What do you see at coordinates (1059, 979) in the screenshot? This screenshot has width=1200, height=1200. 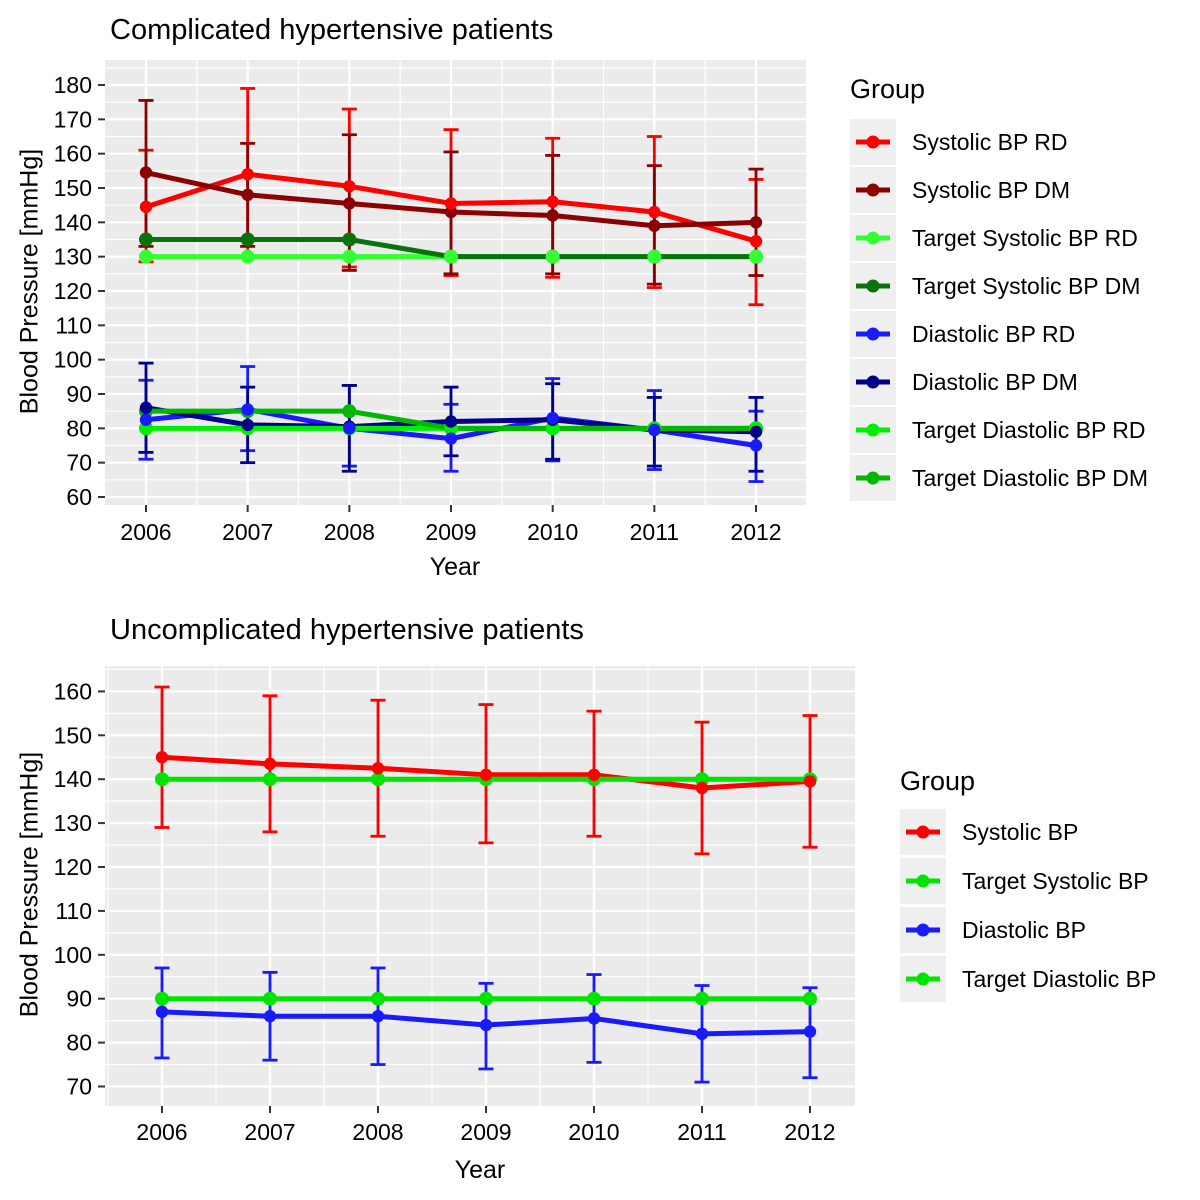 I see `legend-label: Target Diastolic BP` at bounding box center [1059, 979].